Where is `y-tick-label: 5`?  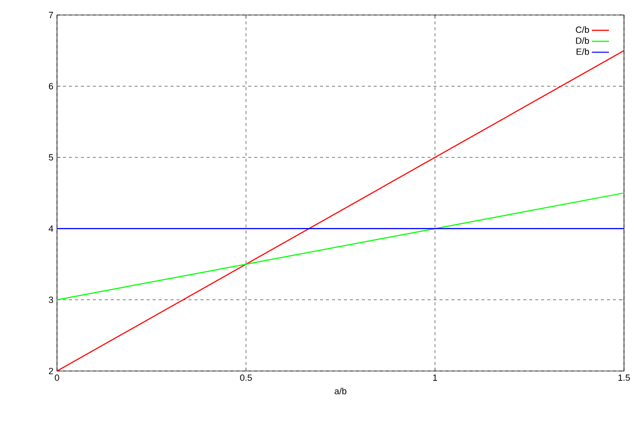
y-tick-label: 5 is located at coordinates (51, 157).